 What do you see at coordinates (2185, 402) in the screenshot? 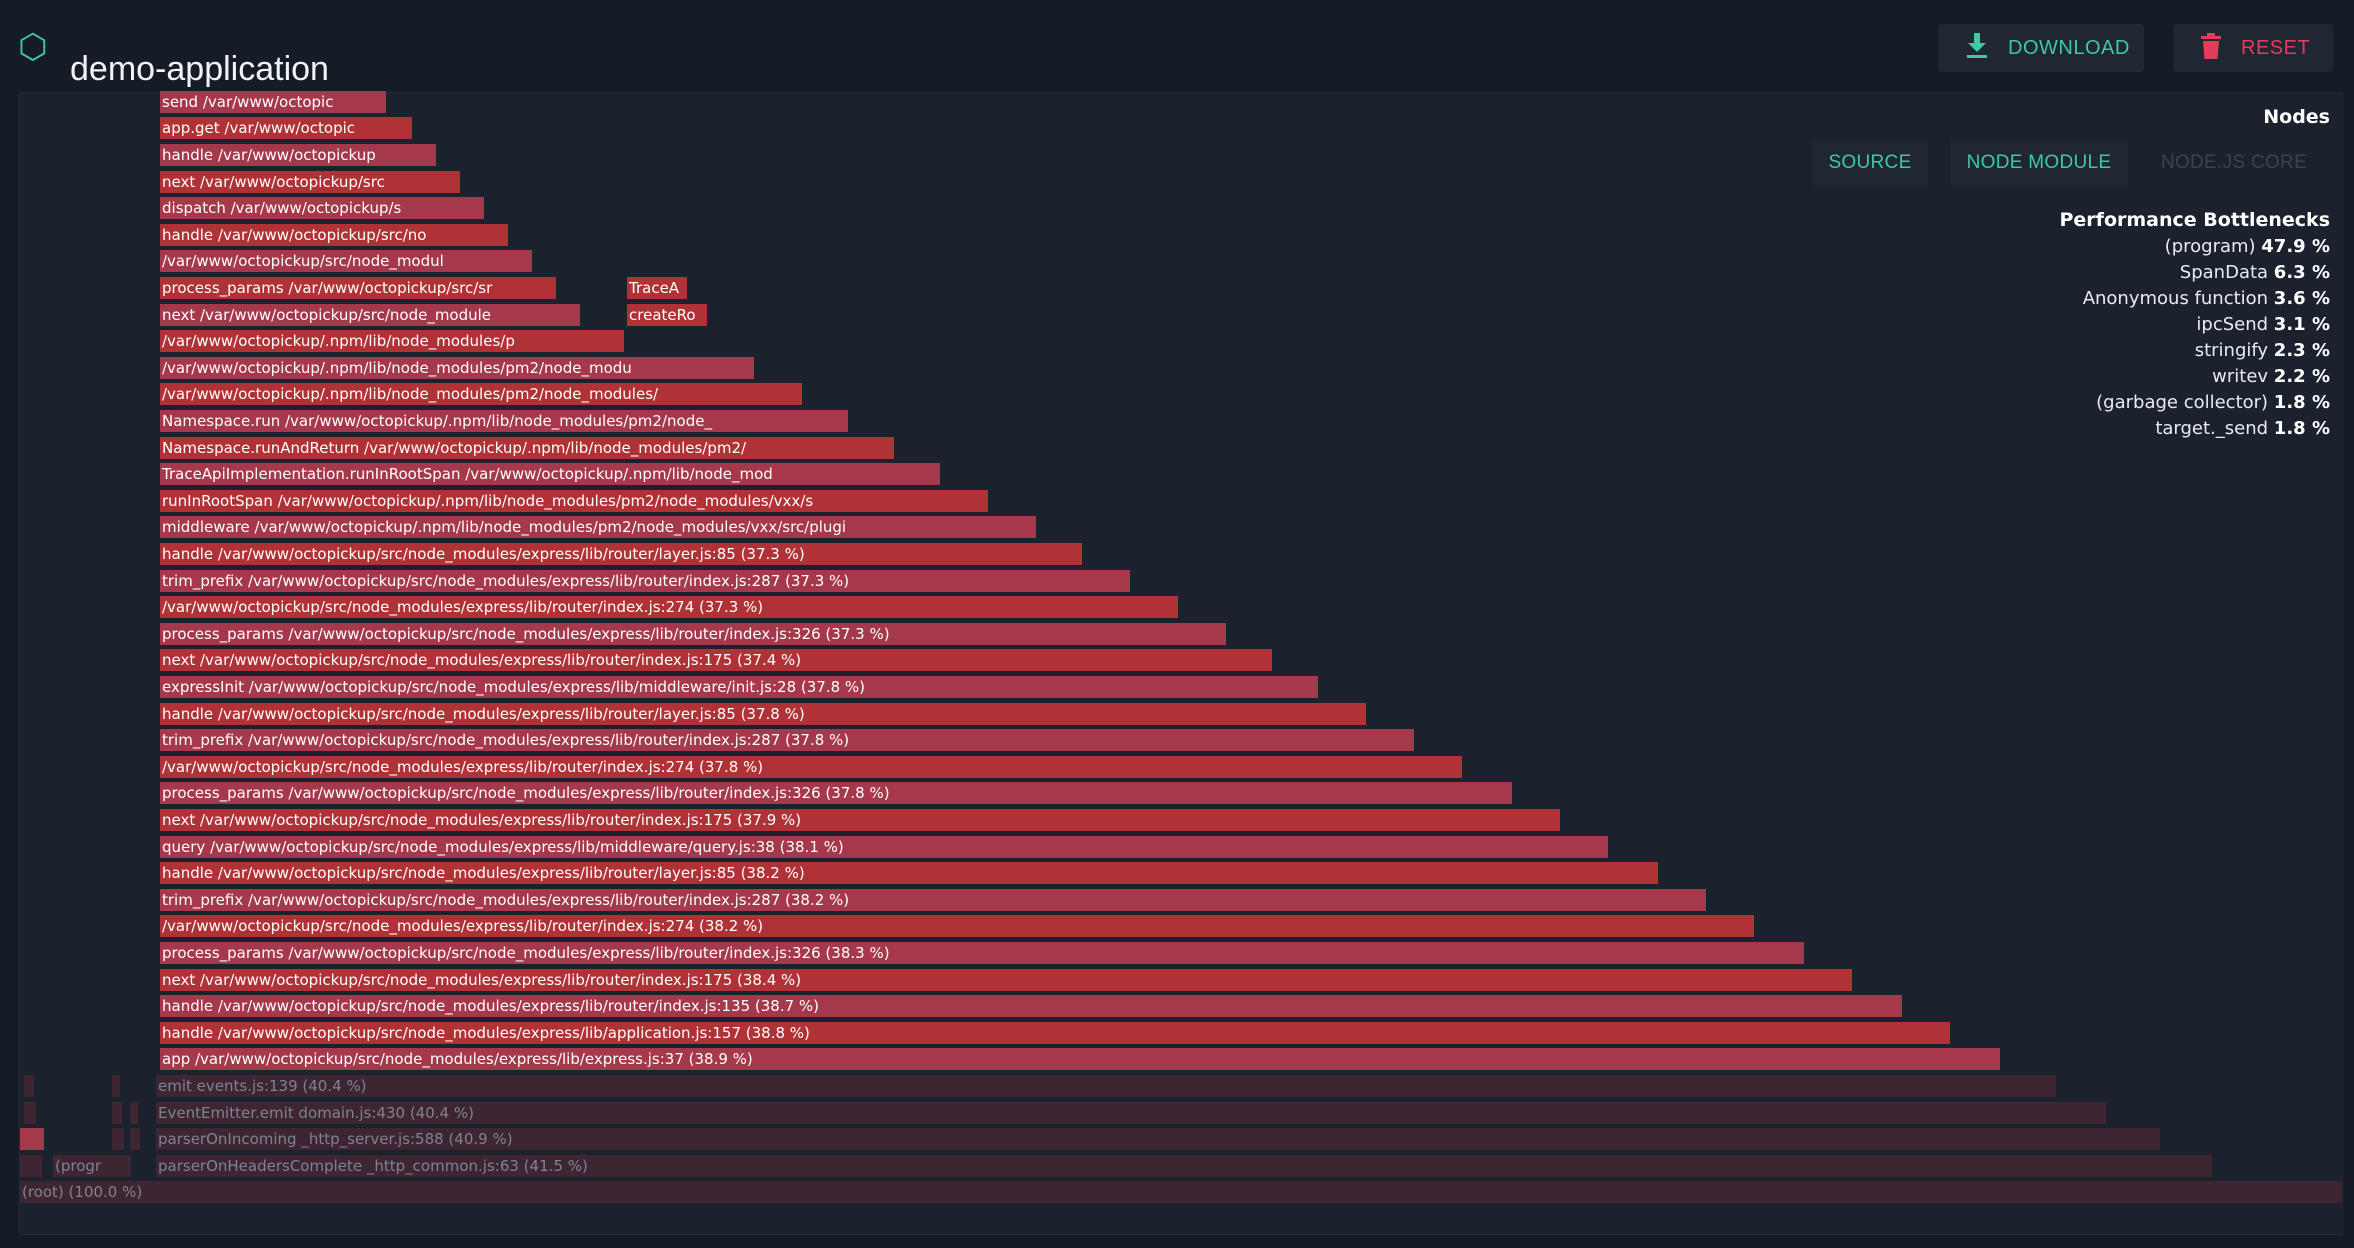
I see `bottleneck-name: (garbage collector)` at bounding box center [2185, 402].